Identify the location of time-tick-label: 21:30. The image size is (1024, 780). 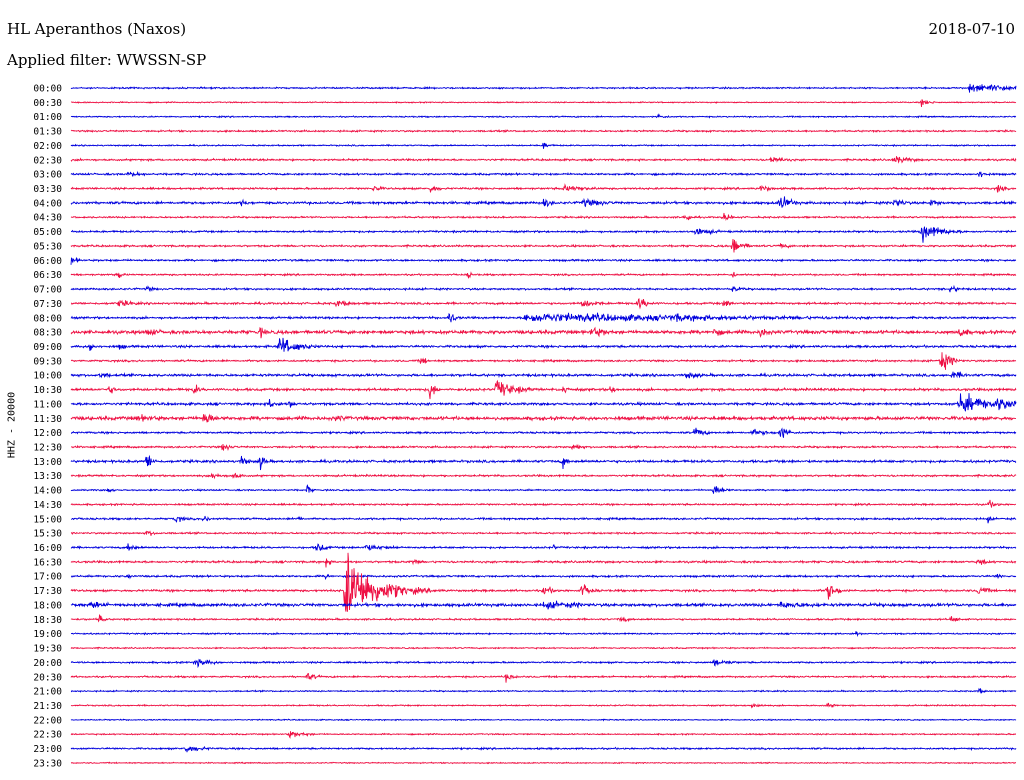
(47, 706).